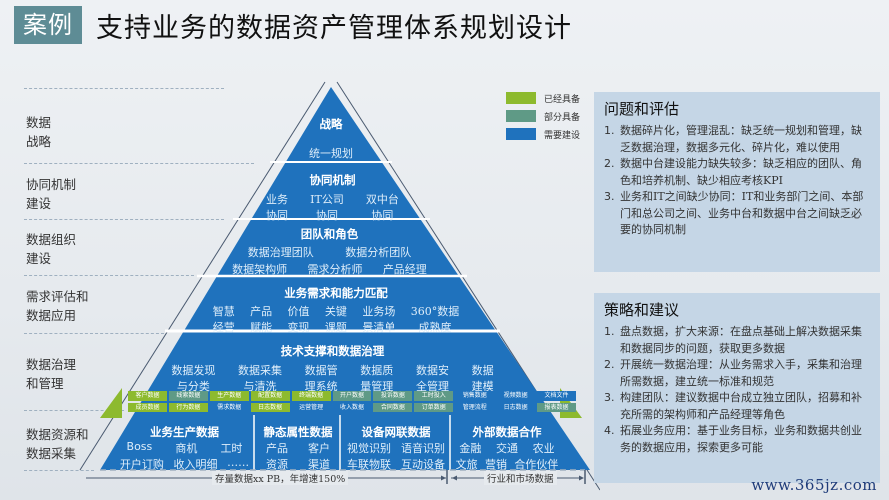 The height and width of the screenshot is (500, 889). I want to click on title-bar: 案例 支持业务的数据资产管理体系规划设计, so click(293, 25).